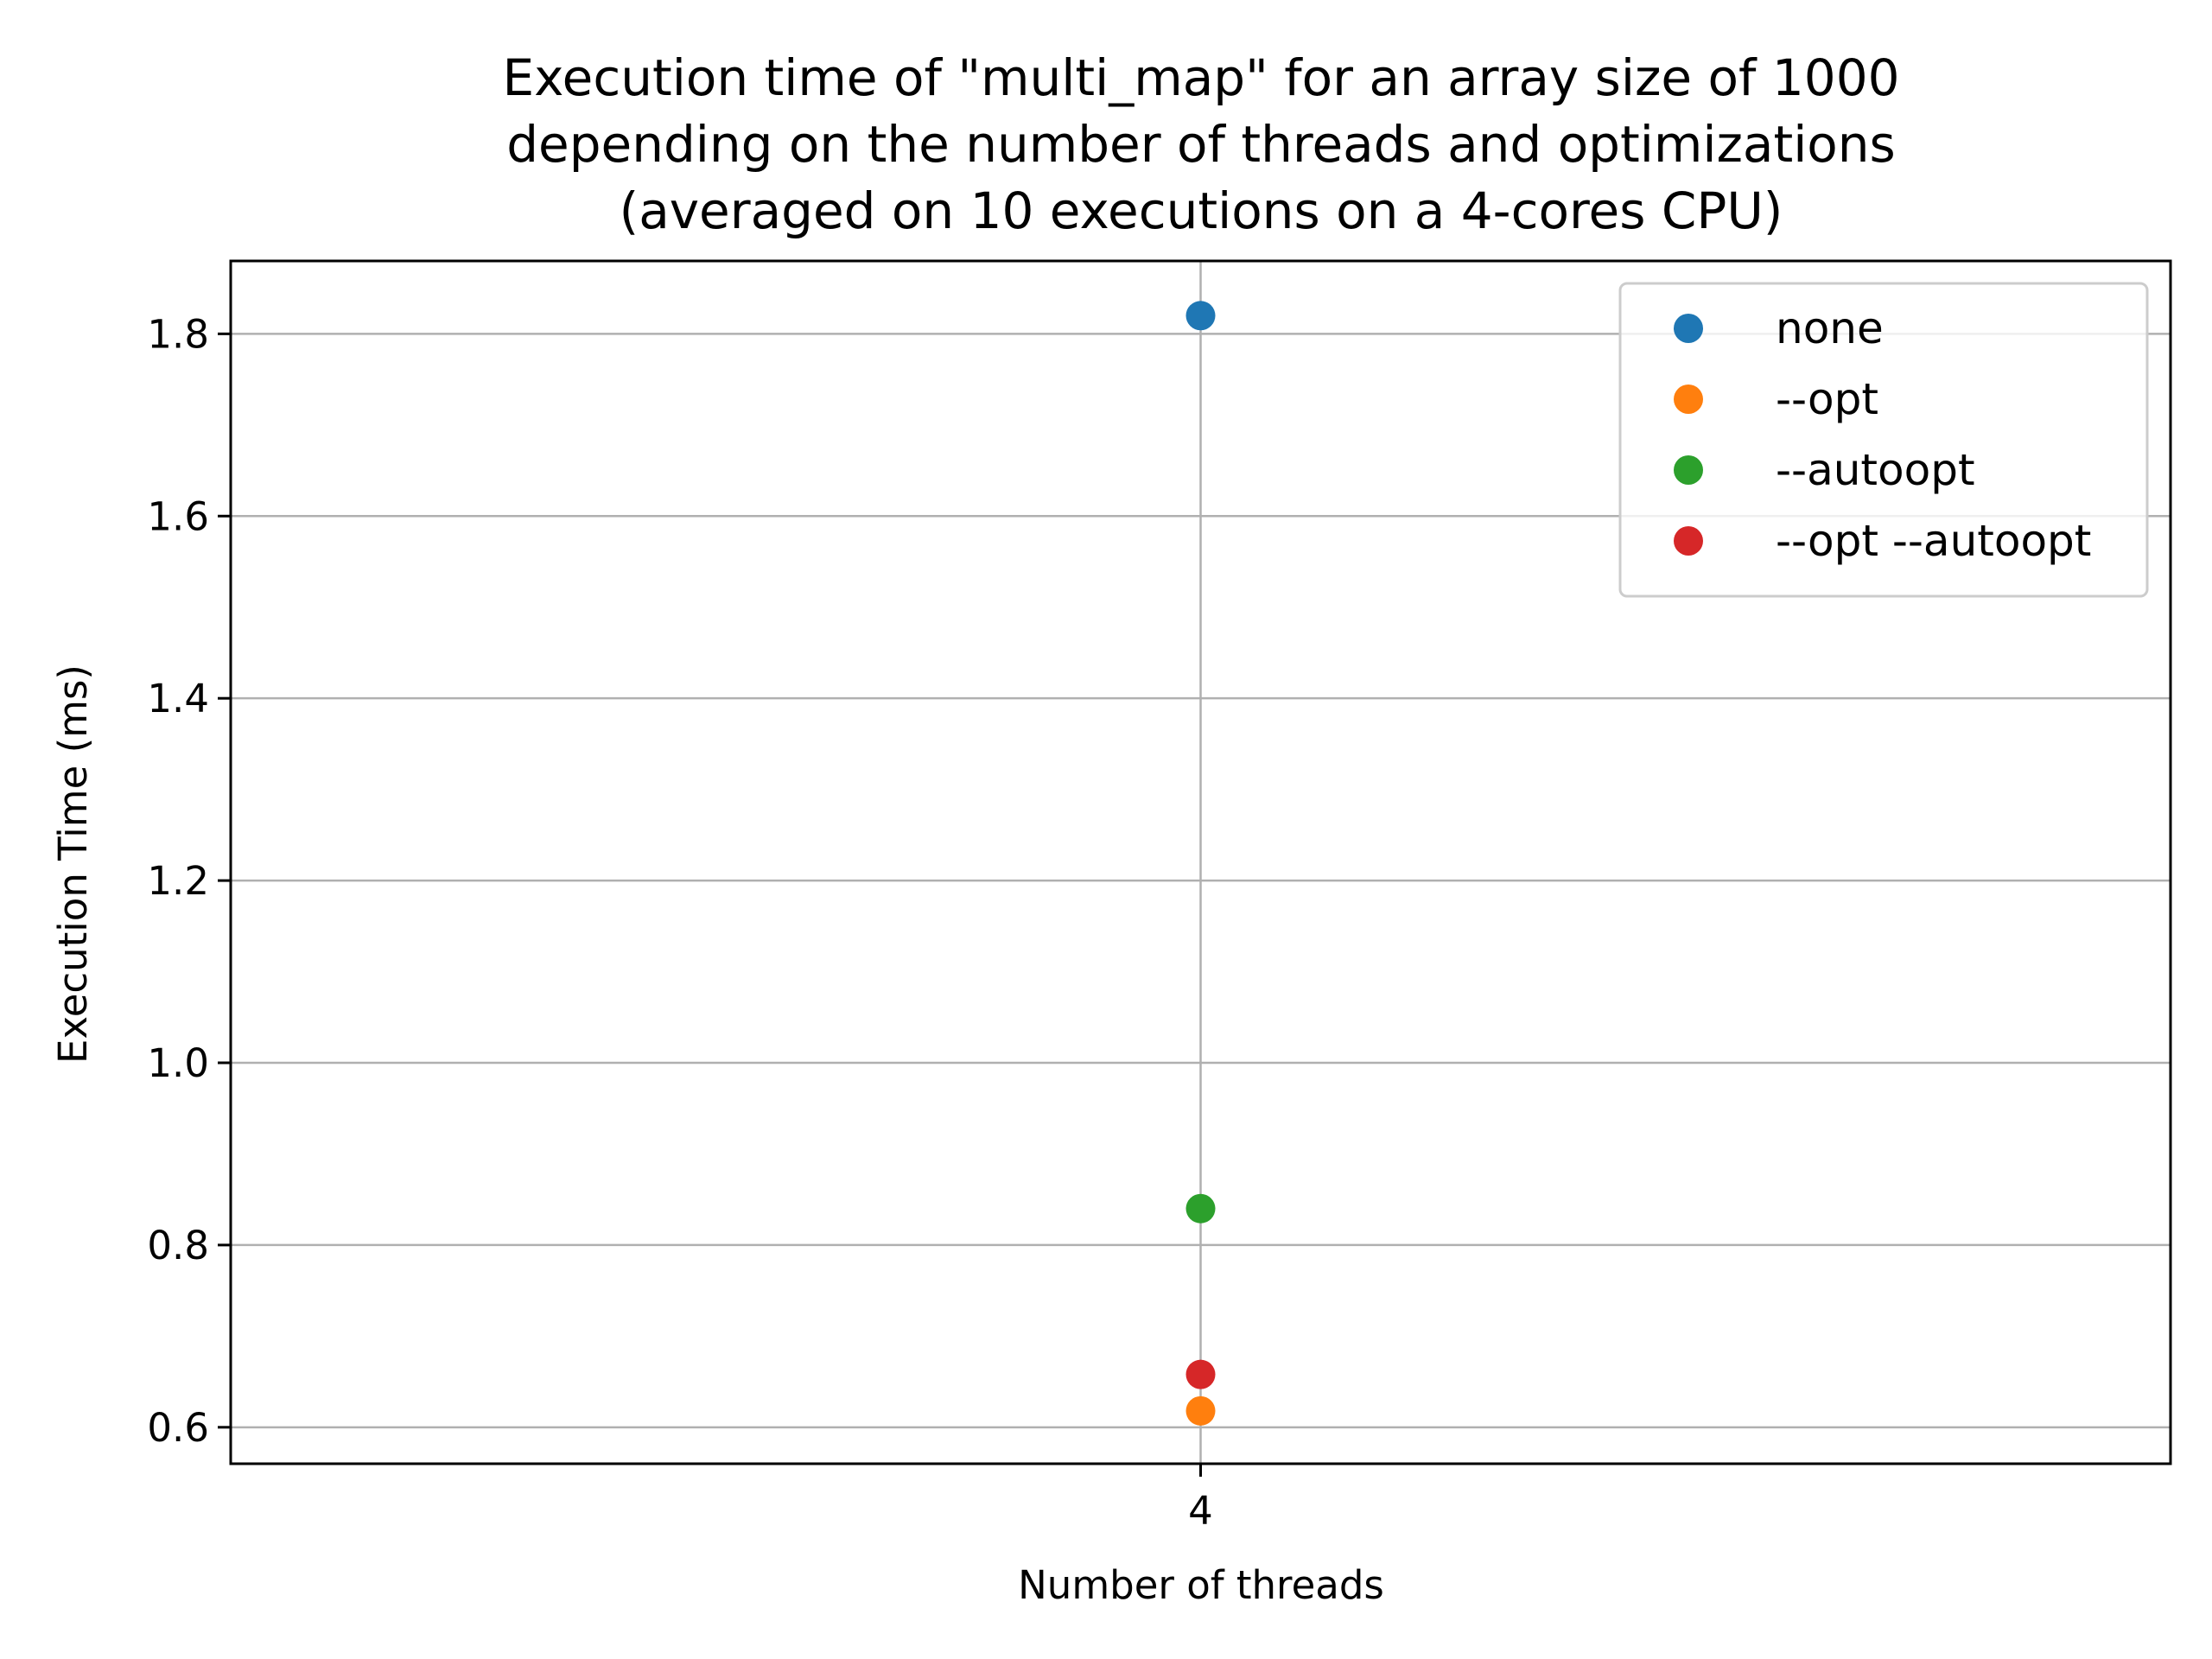 This screenshot has width=2212, height=1659. What do you see at coordinates (73, 864) in the screenshot?
I see `y-axis-label: Execution Time (ms)` at bounding box center [73, 864].